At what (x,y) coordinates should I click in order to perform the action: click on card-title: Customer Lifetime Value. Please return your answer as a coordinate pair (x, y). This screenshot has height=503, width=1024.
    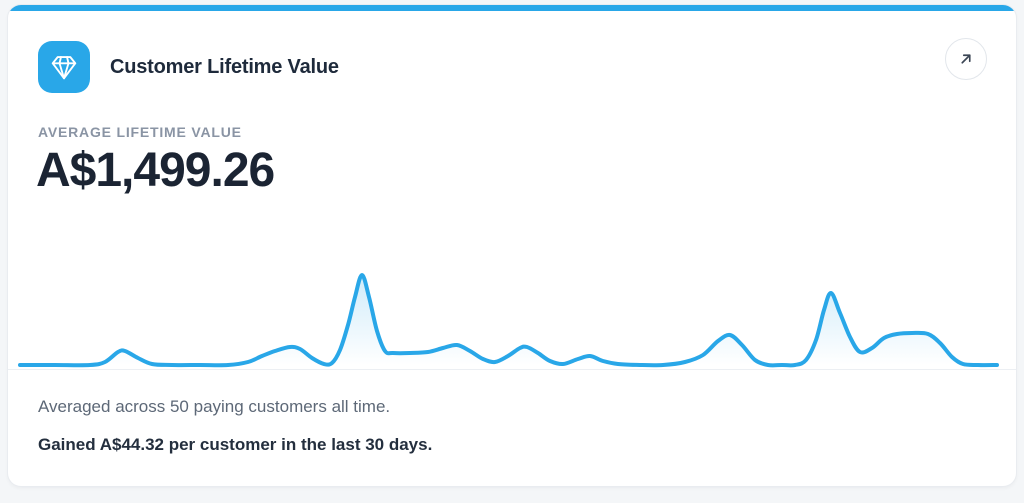
    Looking at the image, I should click on (224, 66).